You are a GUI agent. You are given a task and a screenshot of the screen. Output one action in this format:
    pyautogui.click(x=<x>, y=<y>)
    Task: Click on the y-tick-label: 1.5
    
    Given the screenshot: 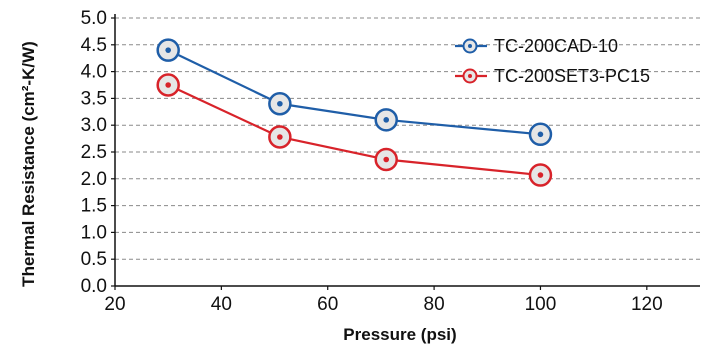 What is the action you would take?
    pyautogui.click(x=94, y=206)
    